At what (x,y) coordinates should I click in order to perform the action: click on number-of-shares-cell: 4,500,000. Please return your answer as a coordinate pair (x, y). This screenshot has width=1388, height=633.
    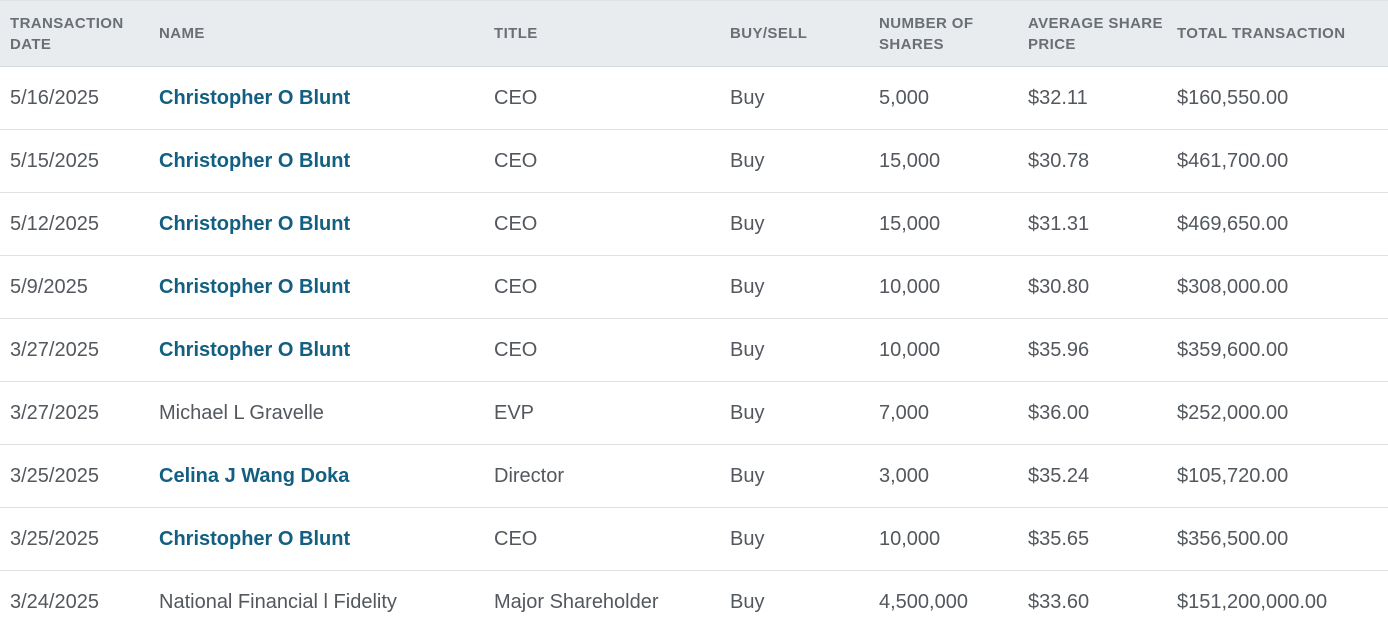
    Looking at the image, I should click on (943, 602).